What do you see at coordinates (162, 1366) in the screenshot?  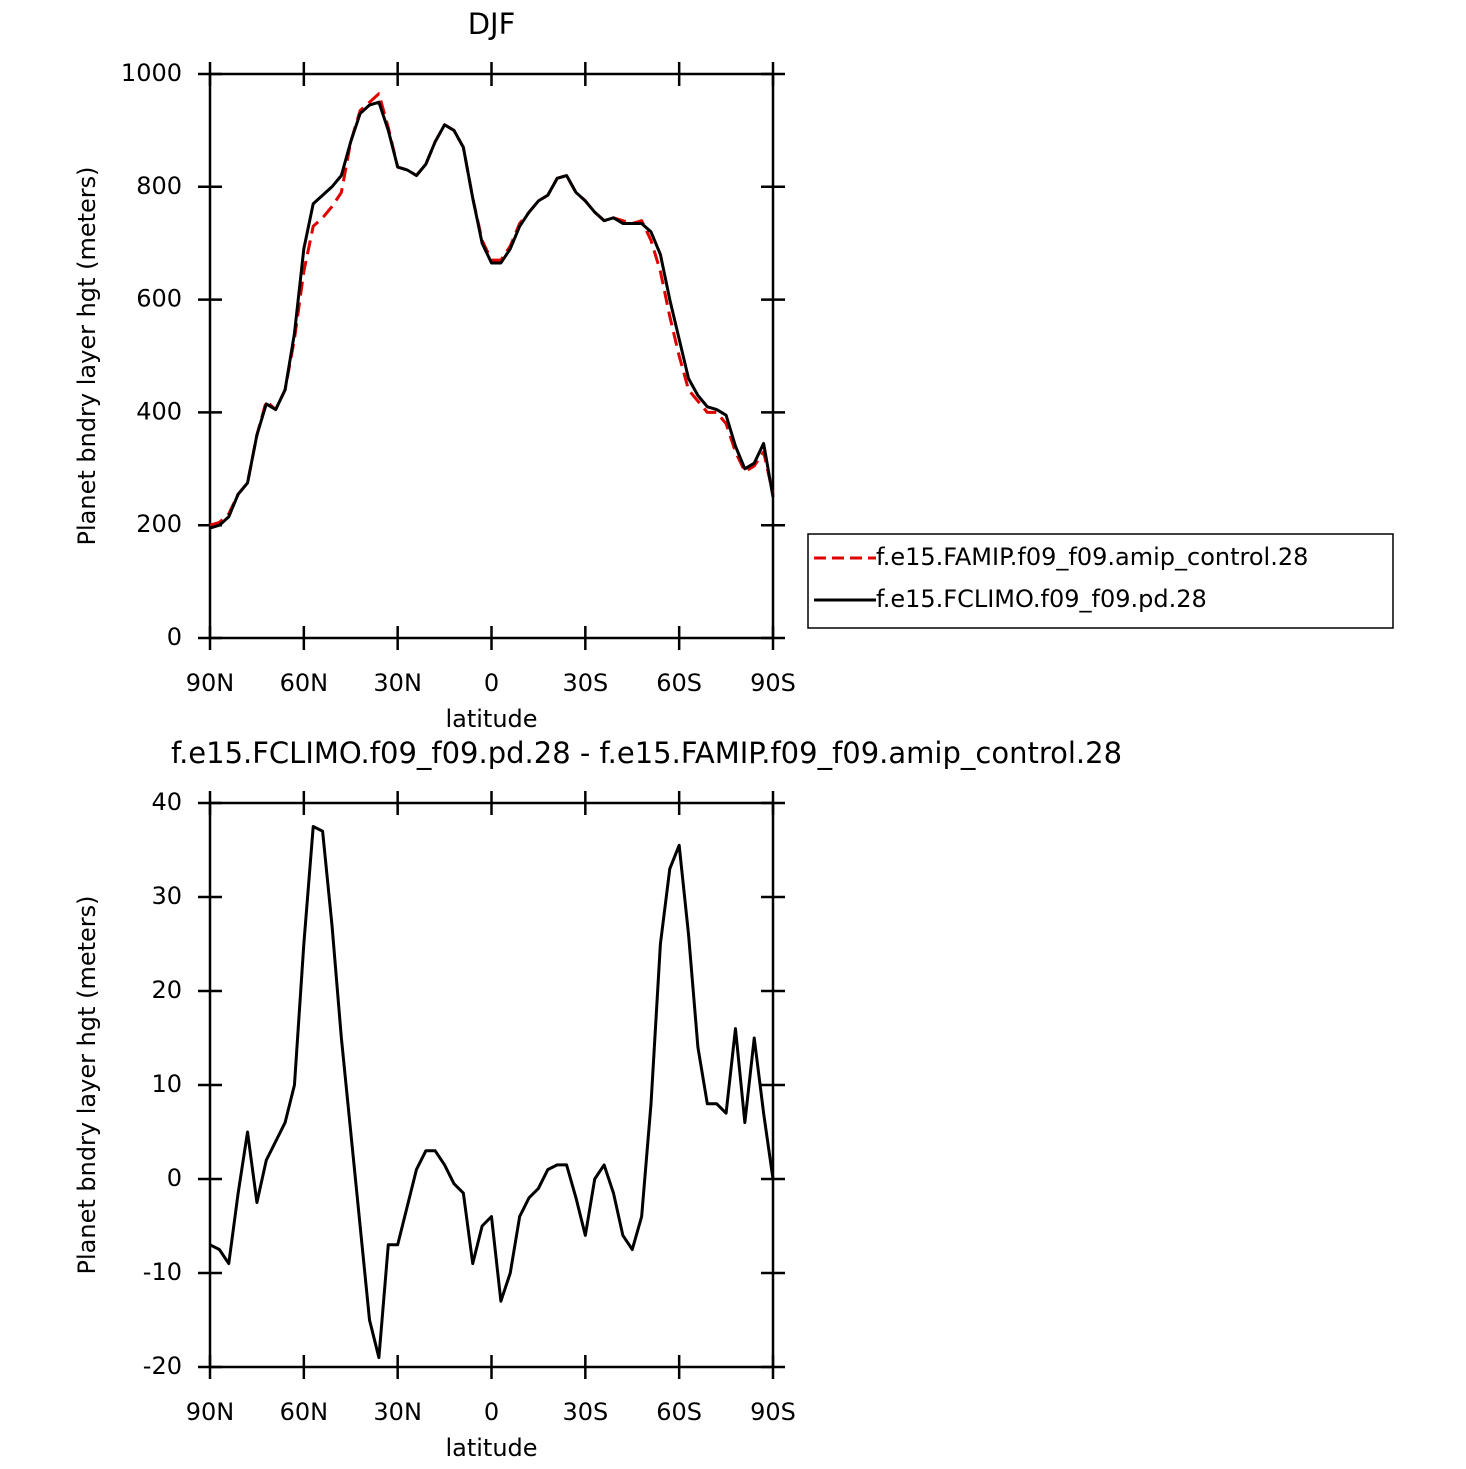 I see `y-tick-label: -20` at bounding box center [162, 1366].